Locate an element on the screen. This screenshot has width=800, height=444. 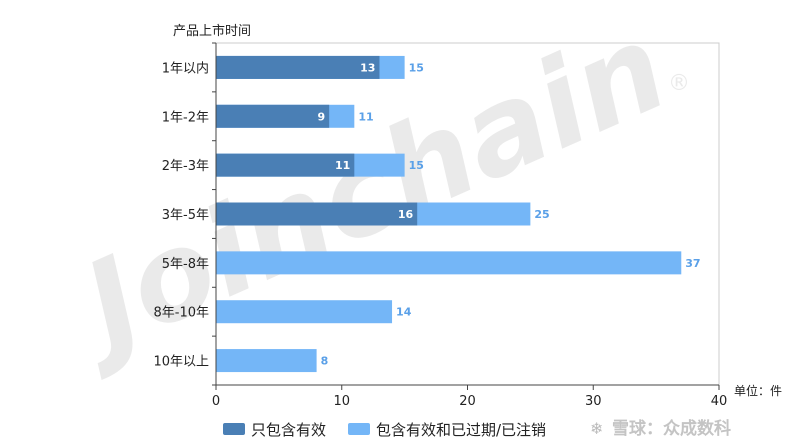
watermark-registered: ® is located at coordinates (679, 83).